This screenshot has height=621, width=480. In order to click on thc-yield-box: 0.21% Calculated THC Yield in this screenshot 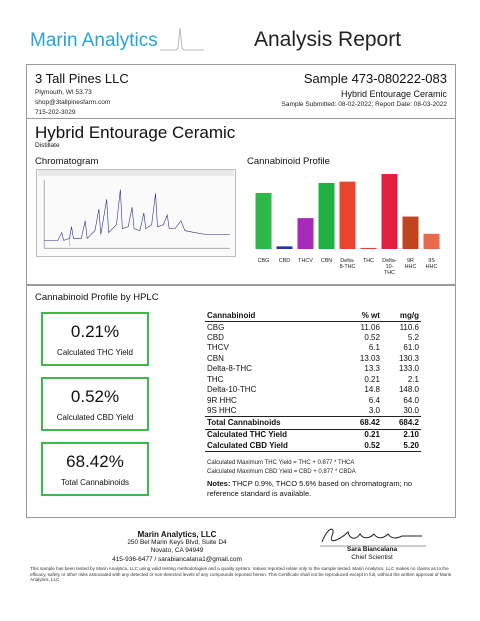, I will do `click(95, 339)`.